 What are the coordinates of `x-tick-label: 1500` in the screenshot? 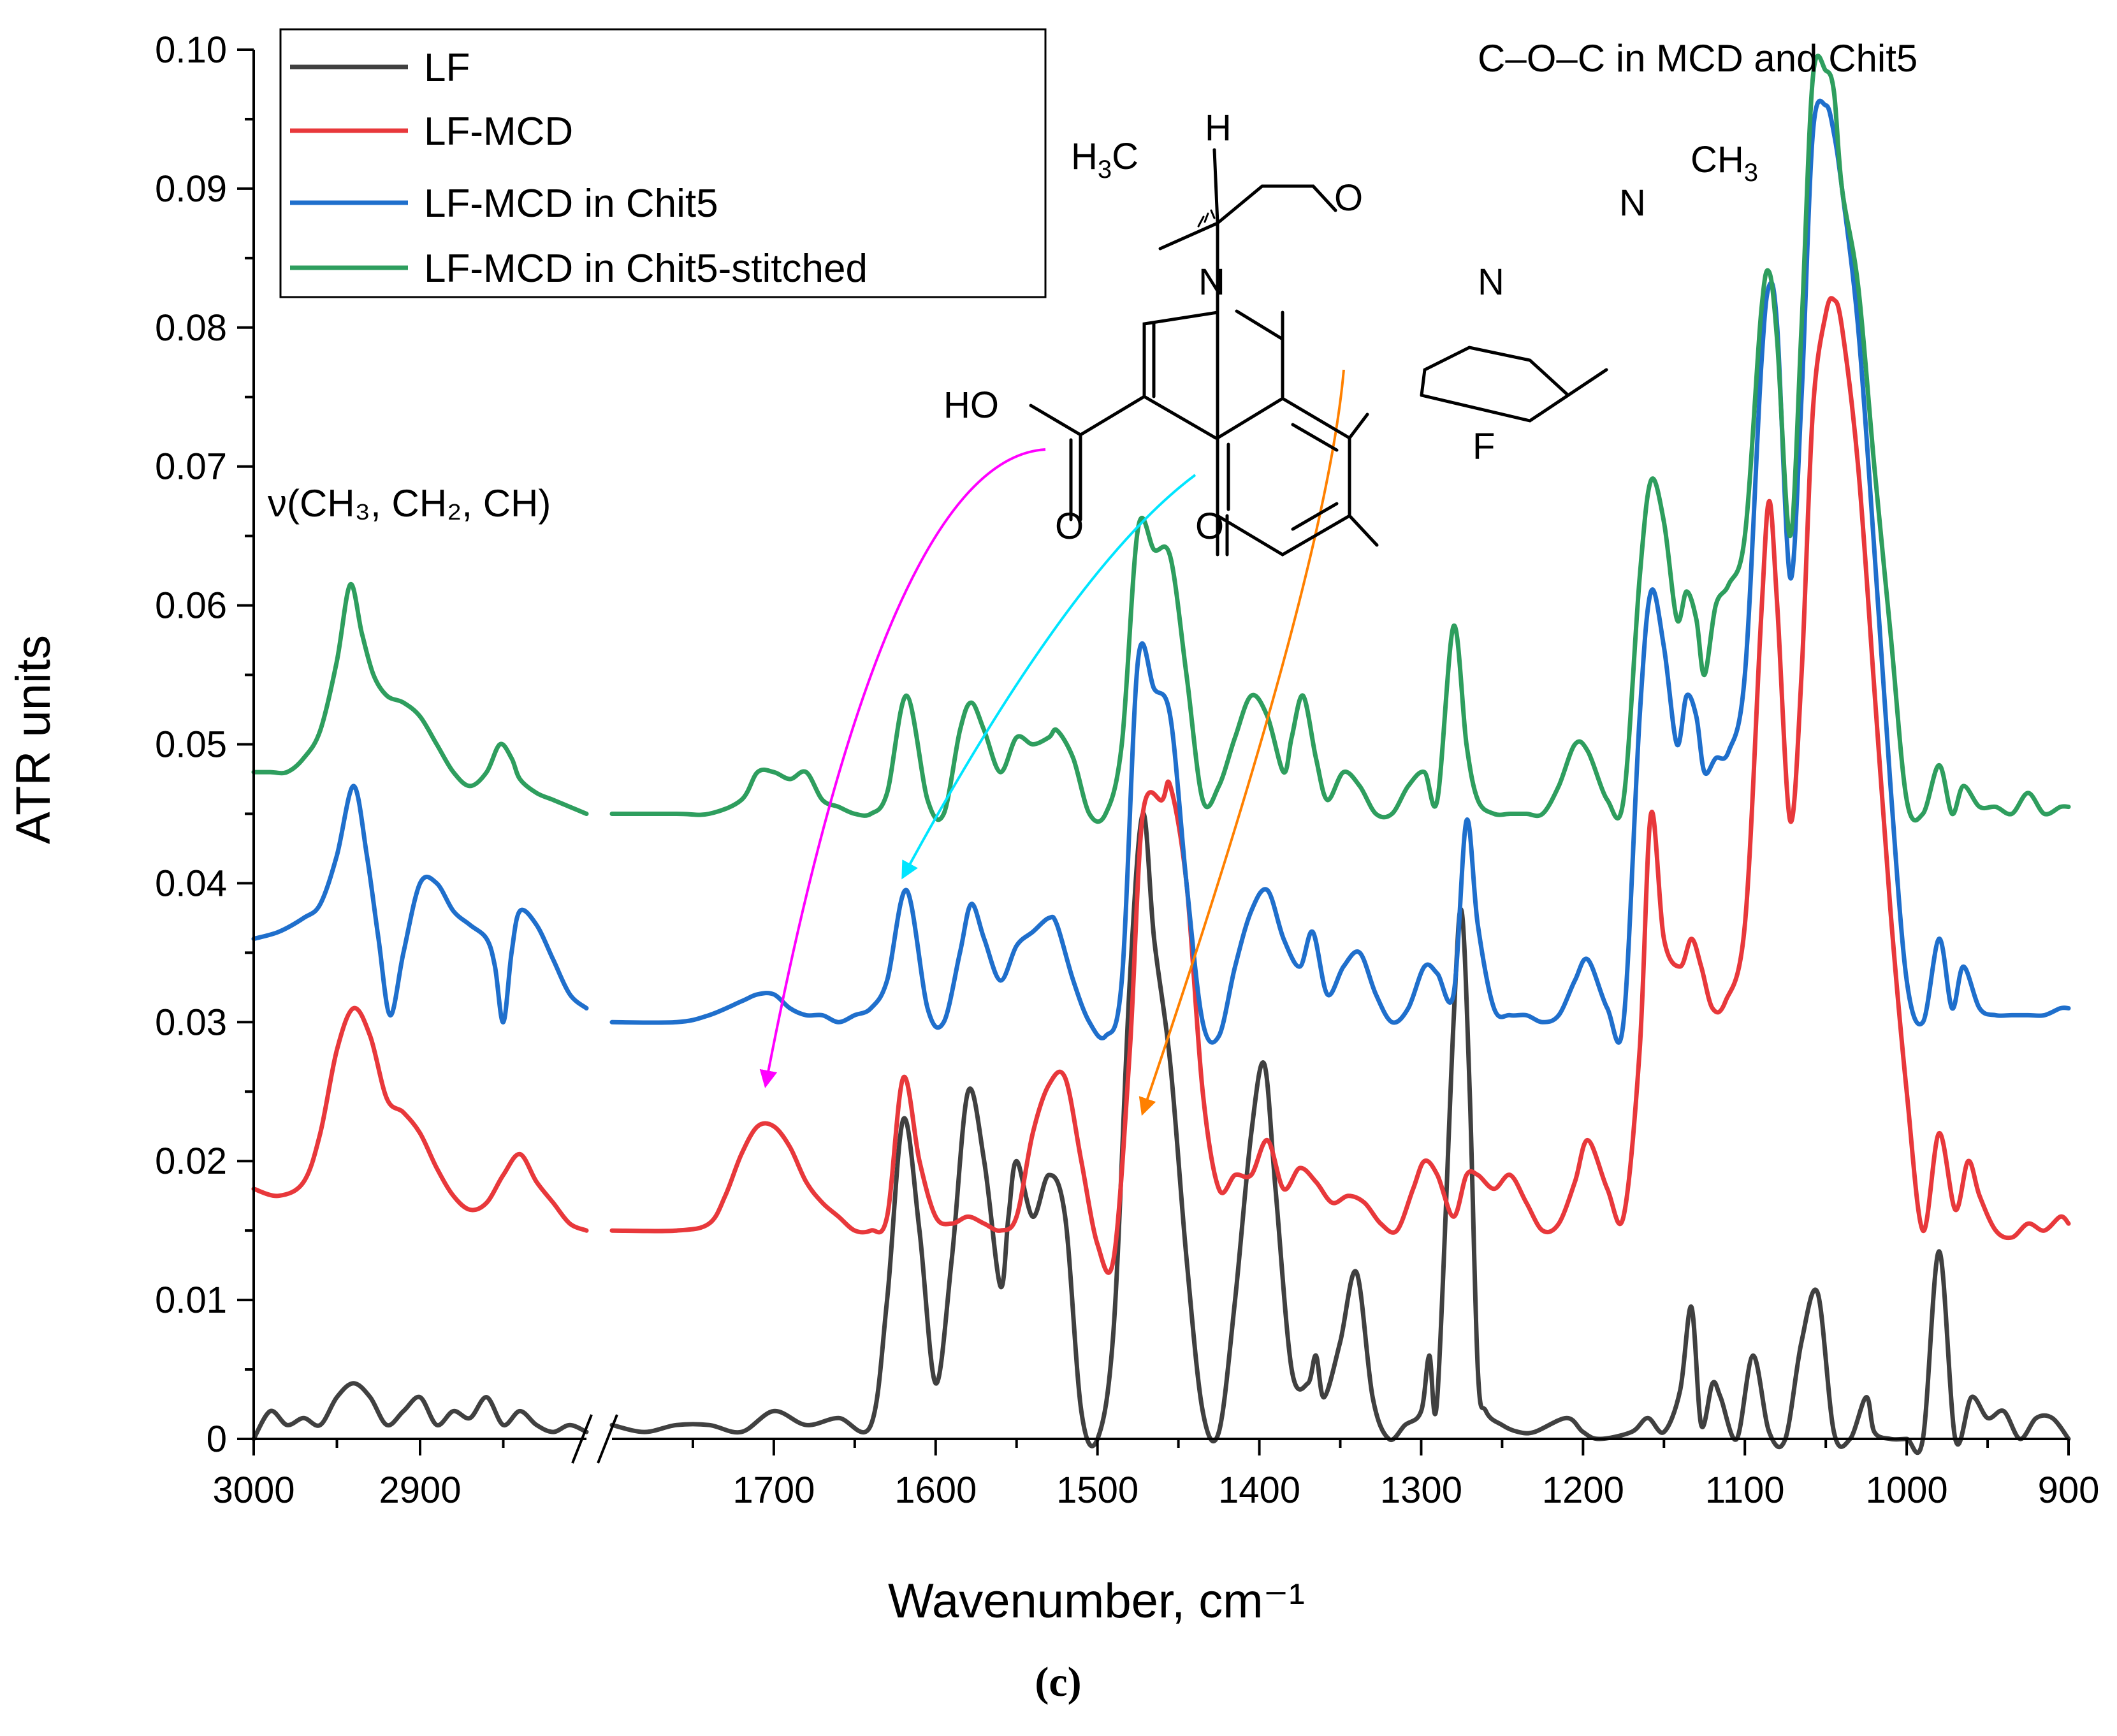 It's located at (1097, 1490).